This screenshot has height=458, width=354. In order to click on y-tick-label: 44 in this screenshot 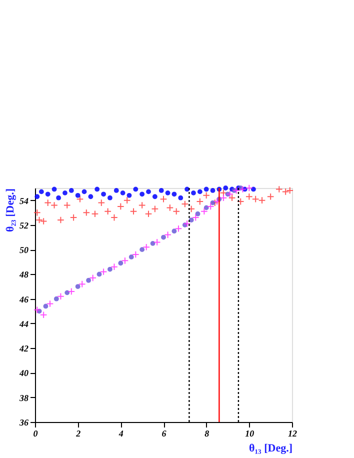, I will do `click(23, 323)`.